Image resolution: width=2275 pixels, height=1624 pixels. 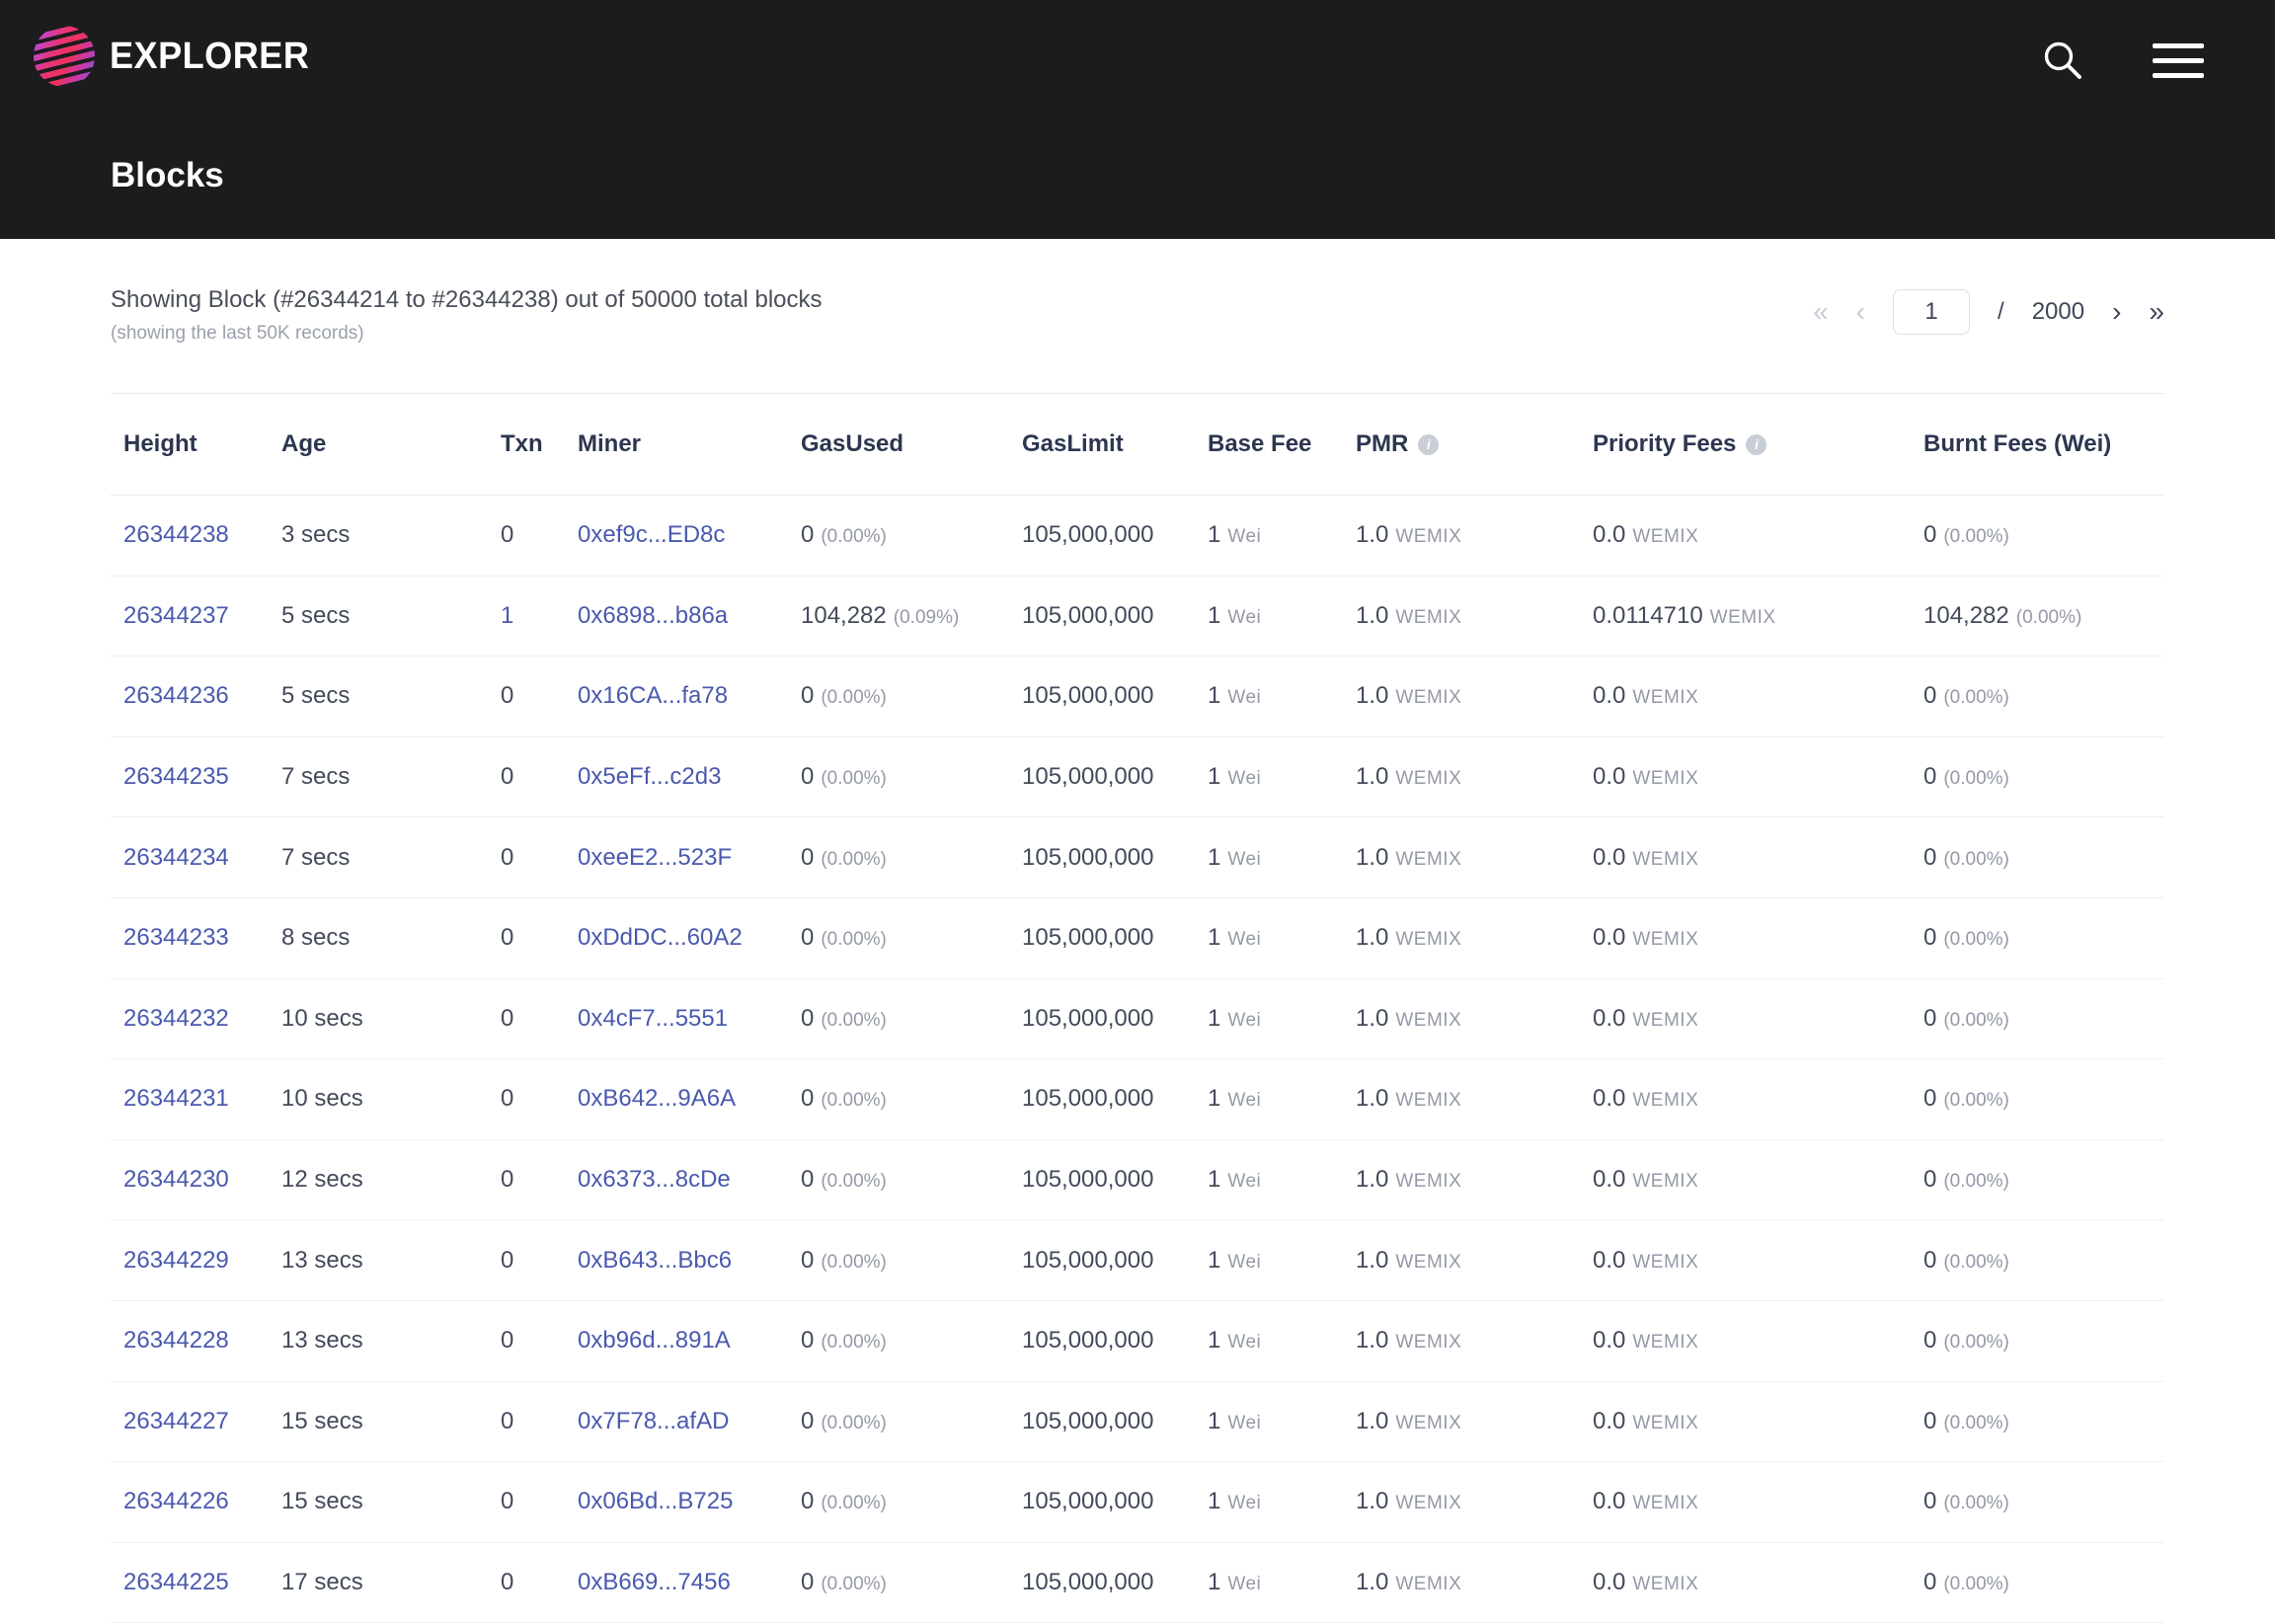 I want to click on miner-address-link: 0xef9c...ED8c, so click(x=652, y=535).